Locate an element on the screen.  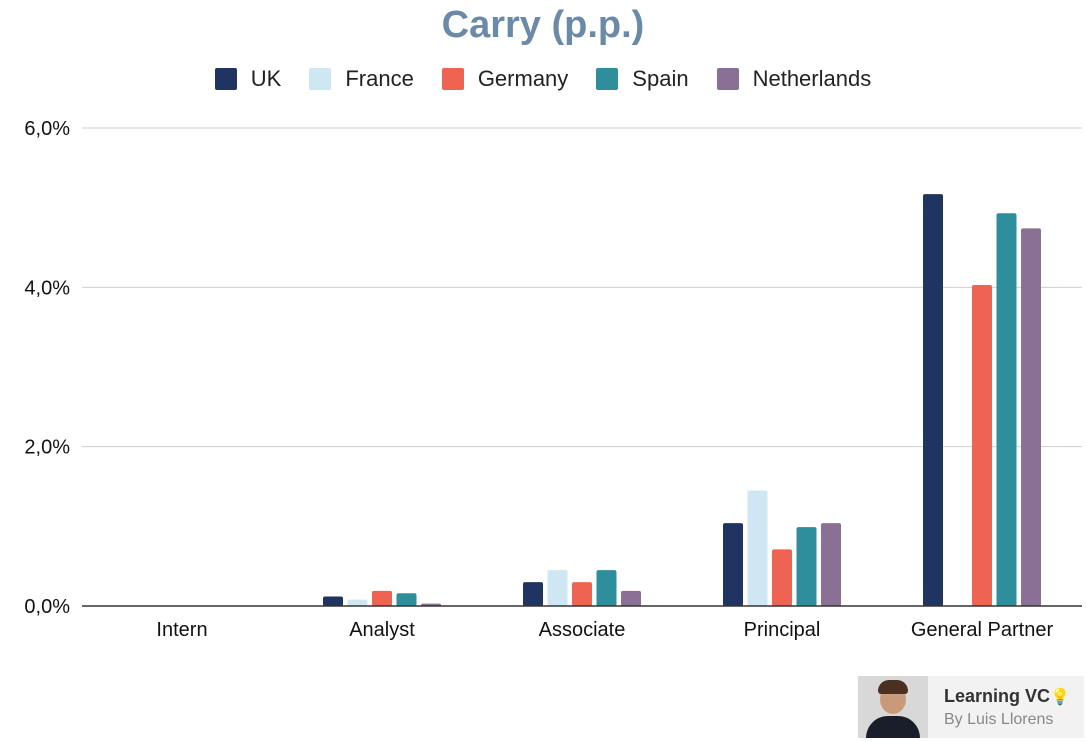
legend-swatch-netherlands is located at coordinates (727, 79).